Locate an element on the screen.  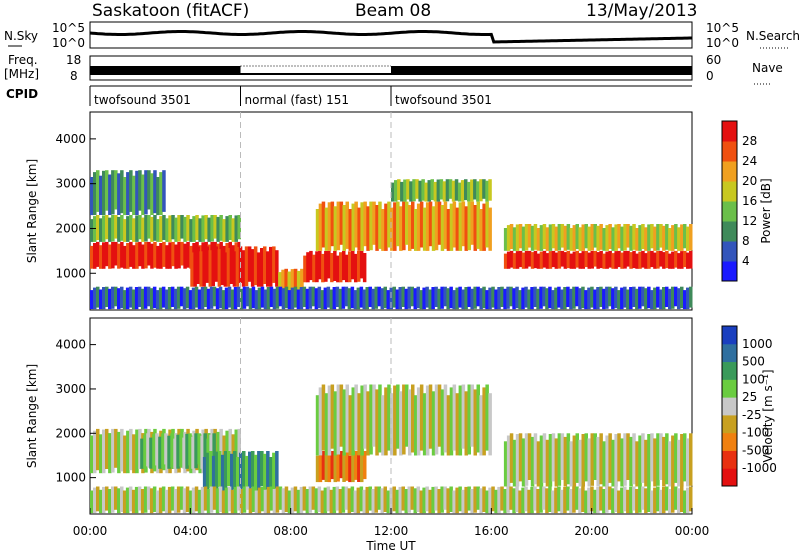
velocity-ylabel: Slant Range [km] is located at coordinates (32, 416).